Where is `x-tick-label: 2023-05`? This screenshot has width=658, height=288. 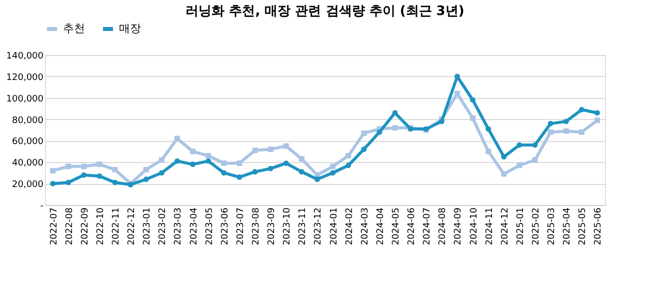
x-tick-label: 2023-05 is located at coordinates (209, 227).